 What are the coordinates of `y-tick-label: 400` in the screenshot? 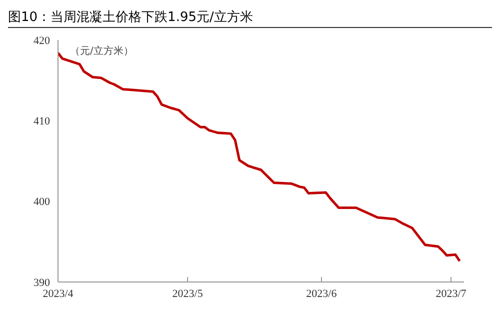 It's located at (42, 202).